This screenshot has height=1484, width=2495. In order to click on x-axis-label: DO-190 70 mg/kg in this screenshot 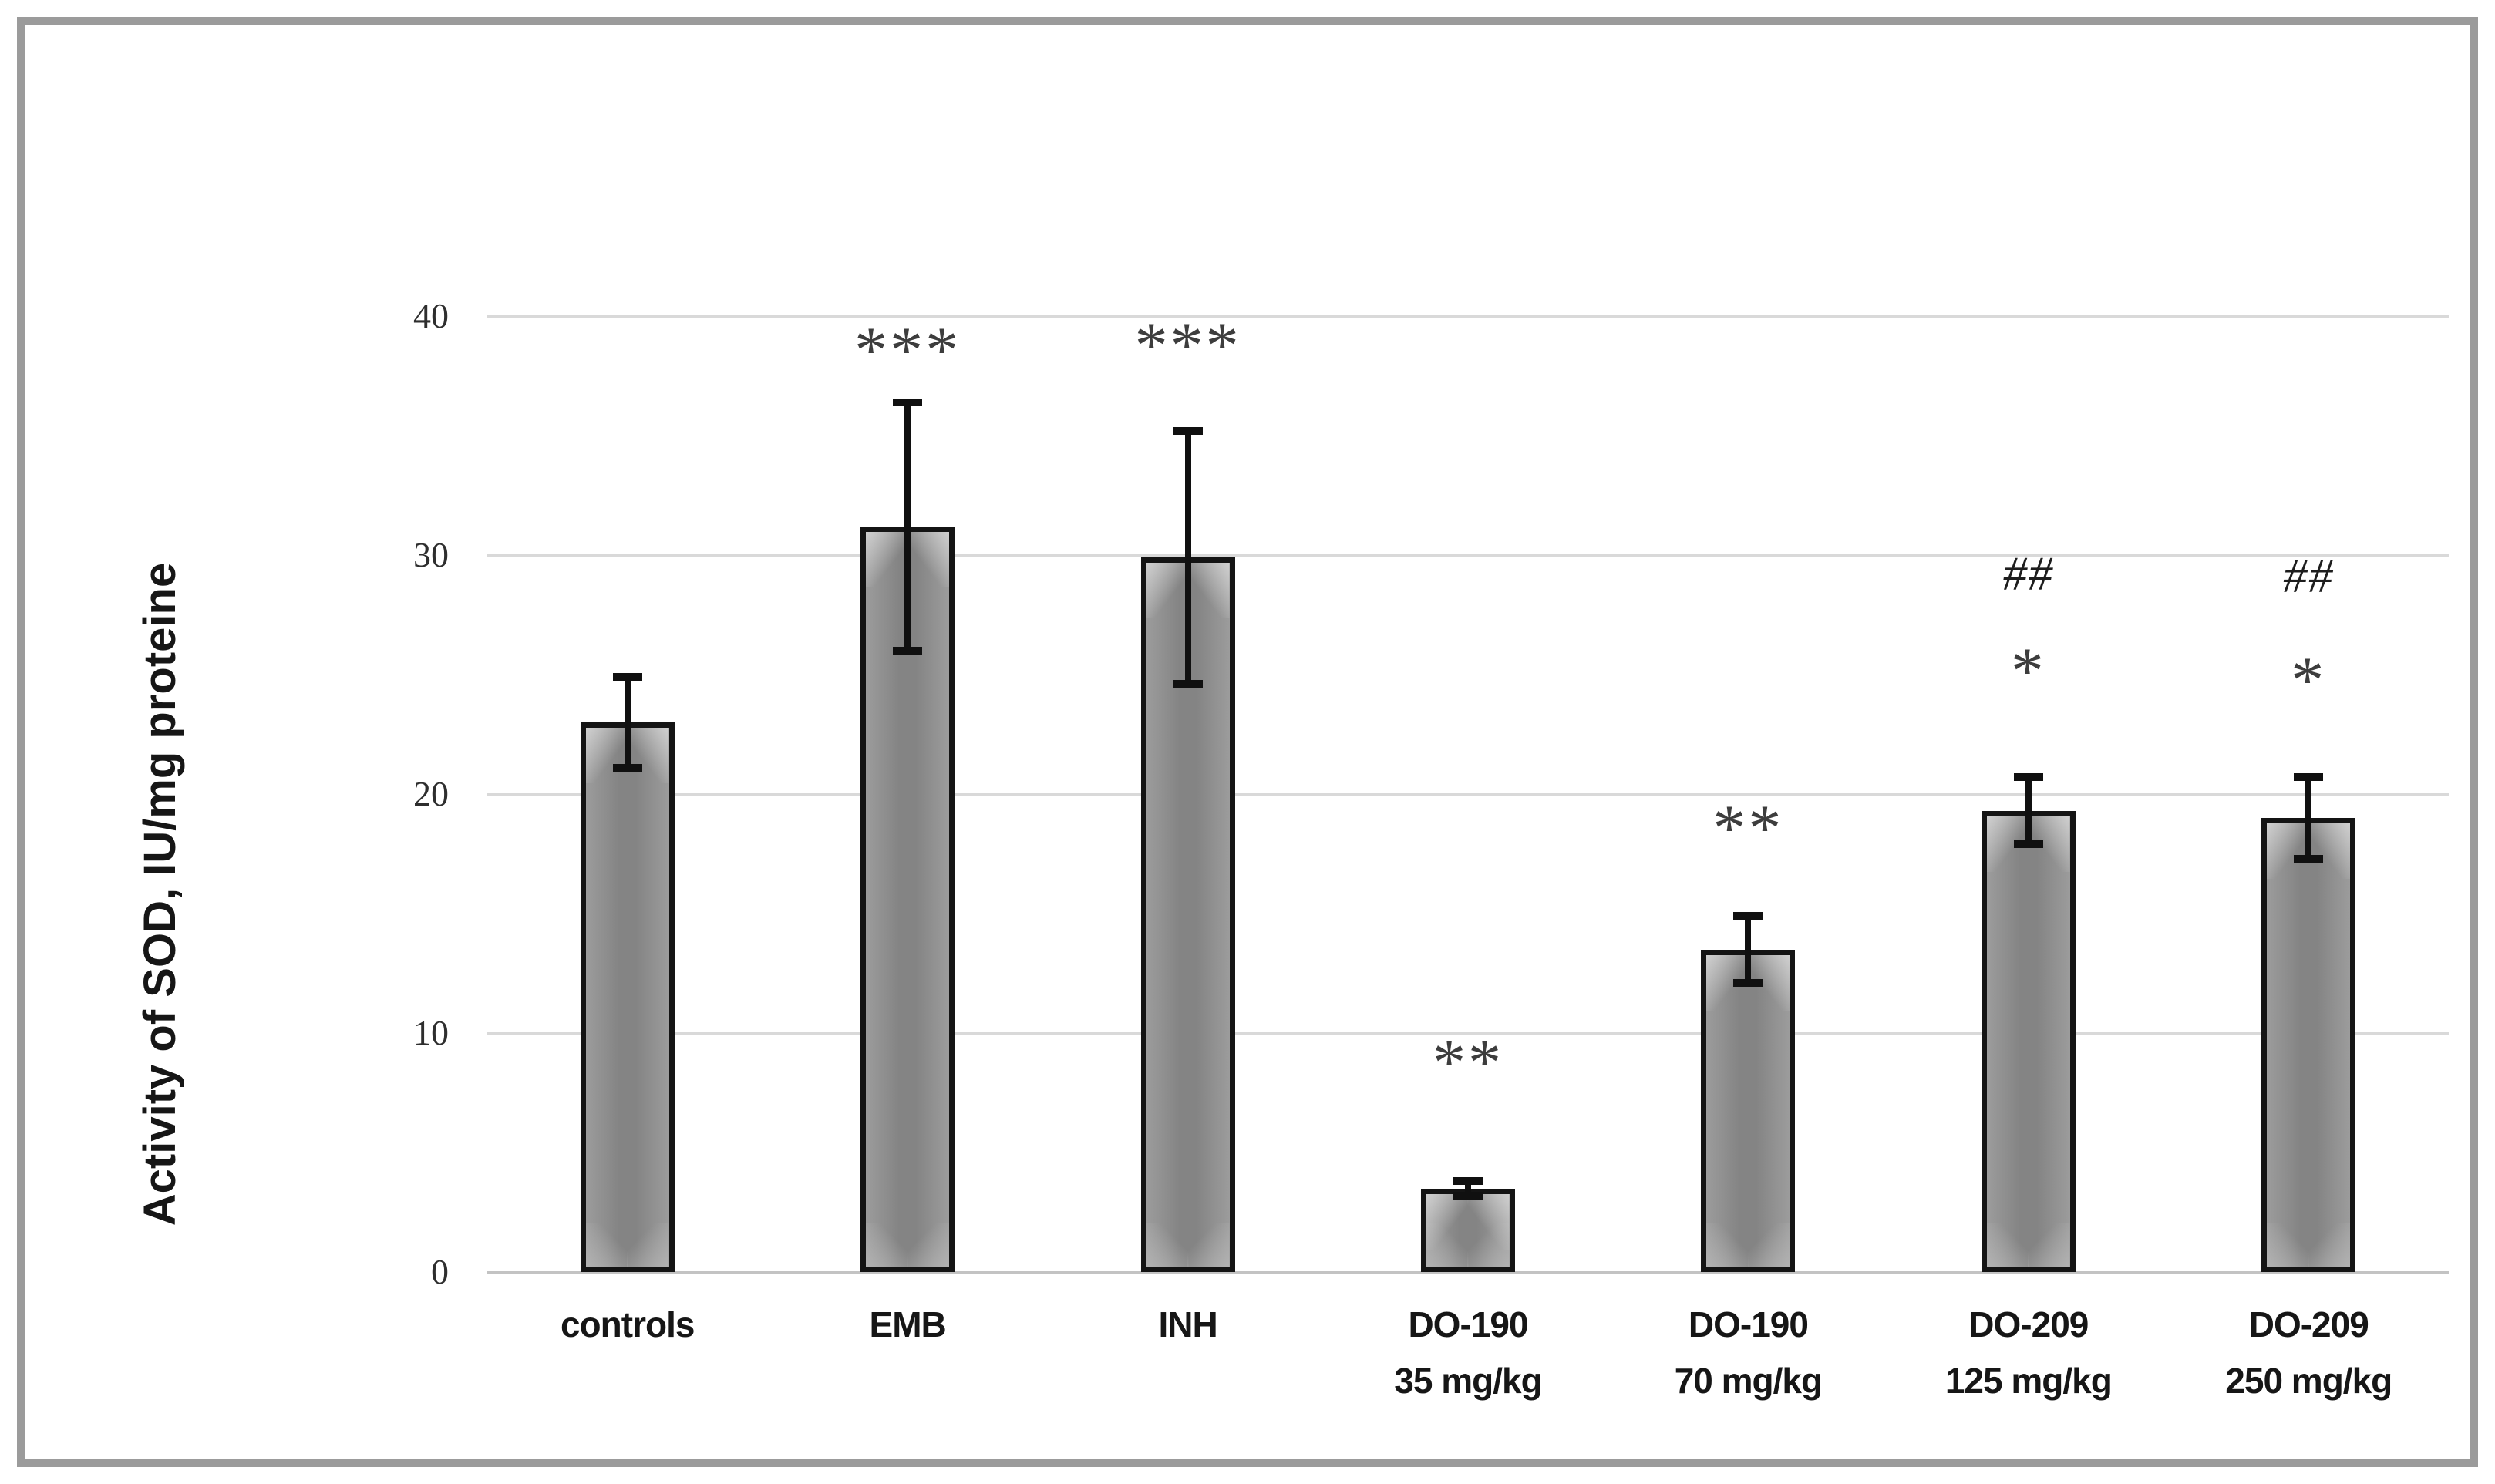, I will do `click(1748, 1353)`.